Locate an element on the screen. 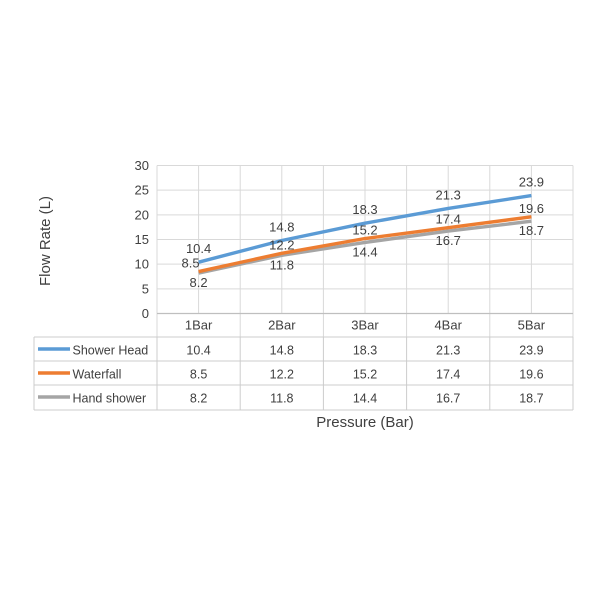 Image resolution: width=600 pixels, height=600 pixels. y-axis-title: Flow Rate (L) is located at coordinates (45, 241).